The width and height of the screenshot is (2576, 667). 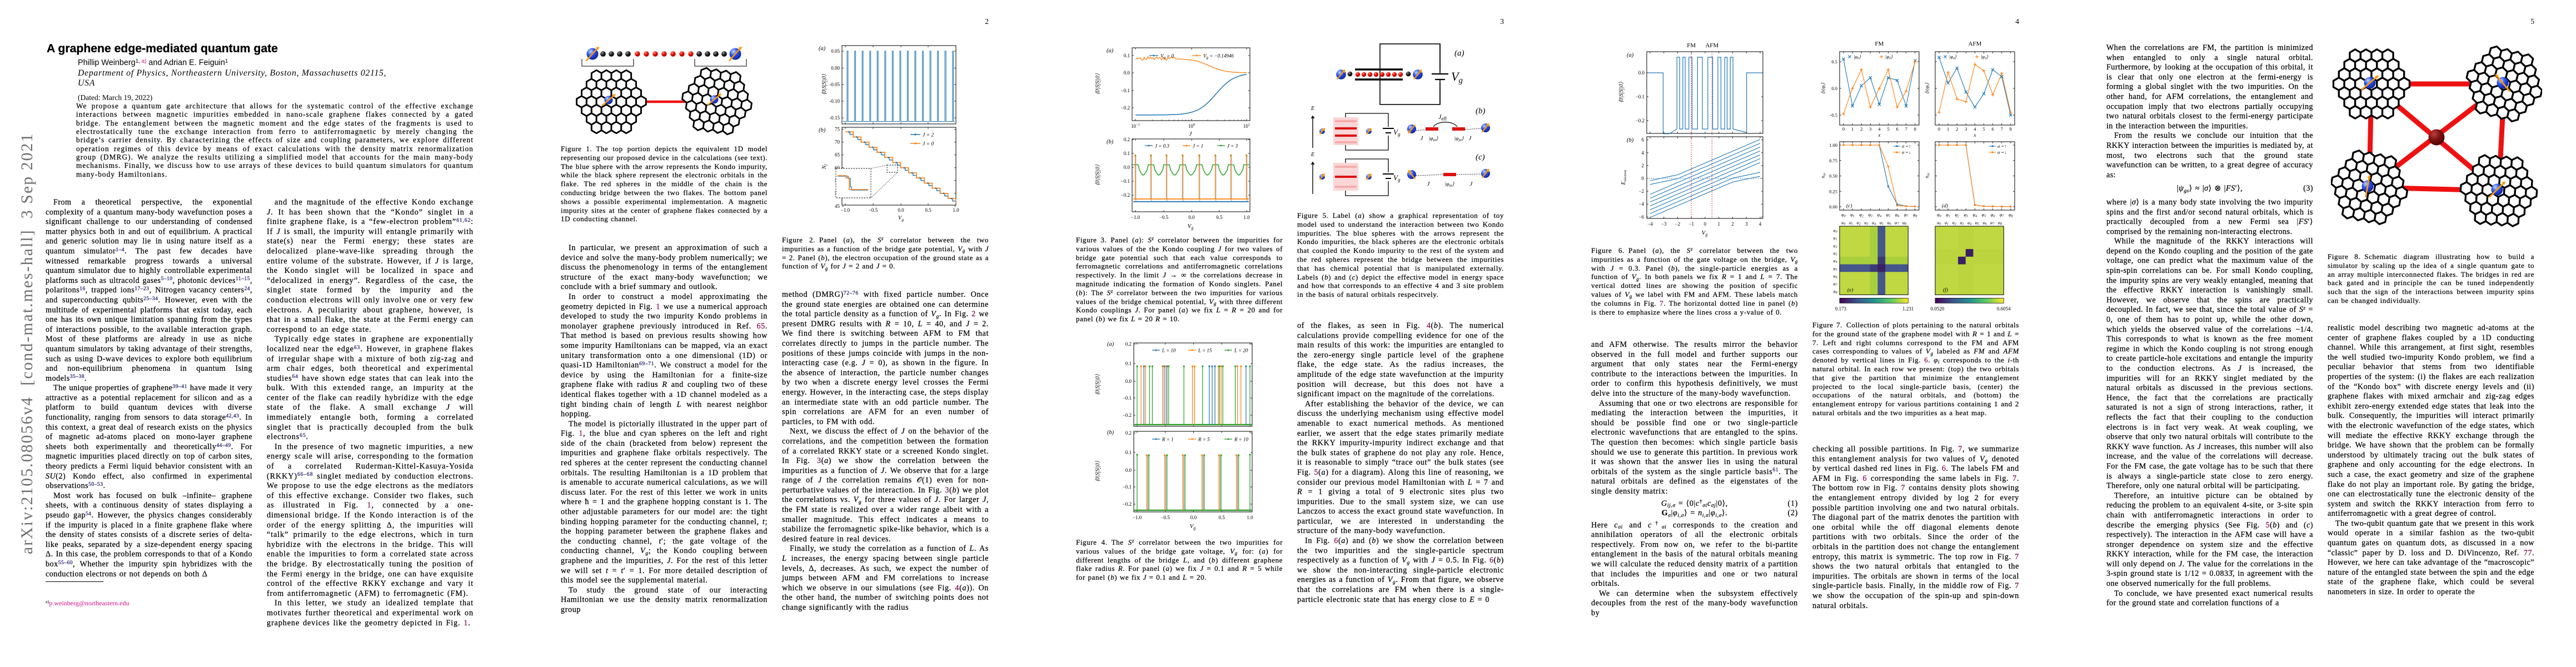 I want to click on svg-text: Eelectron, so click(x=1624, y=178).